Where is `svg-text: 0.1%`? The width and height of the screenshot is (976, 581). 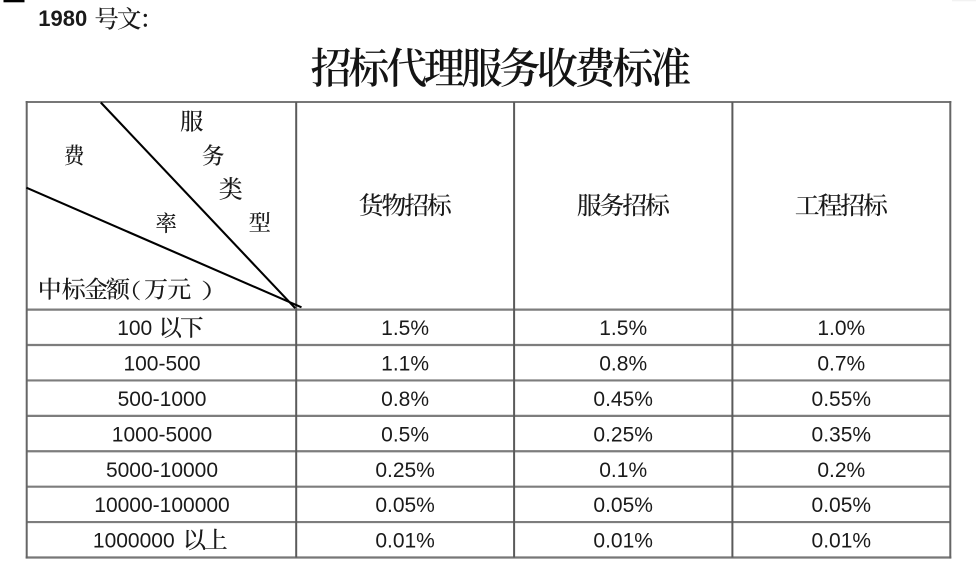 svg-text: 0.1% is located at coordinates (623, 470).